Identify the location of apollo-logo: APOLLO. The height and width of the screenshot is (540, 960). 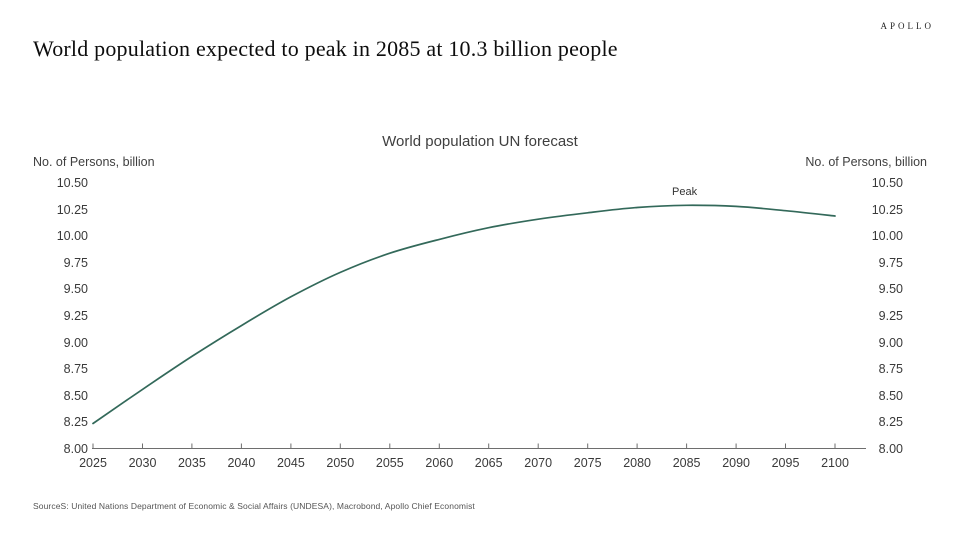
(907, 26).